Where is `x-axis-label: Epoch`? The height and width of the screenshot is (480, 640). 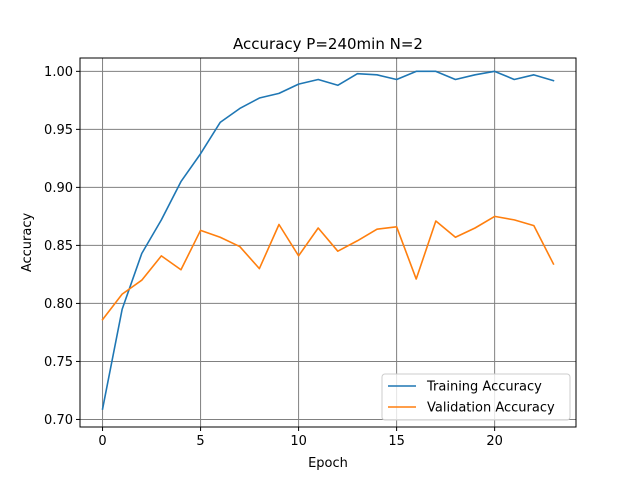
x-axis-label: Epoch is located at coordinates (328, 463).